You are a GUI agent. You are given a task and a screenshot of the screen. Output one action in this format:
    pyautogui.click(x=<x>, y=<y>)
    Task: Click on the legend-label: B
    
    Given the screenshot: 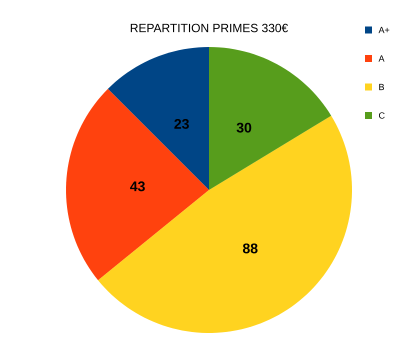 What is the action you would take?
    pyautogui.click(x=381, y=87)
    